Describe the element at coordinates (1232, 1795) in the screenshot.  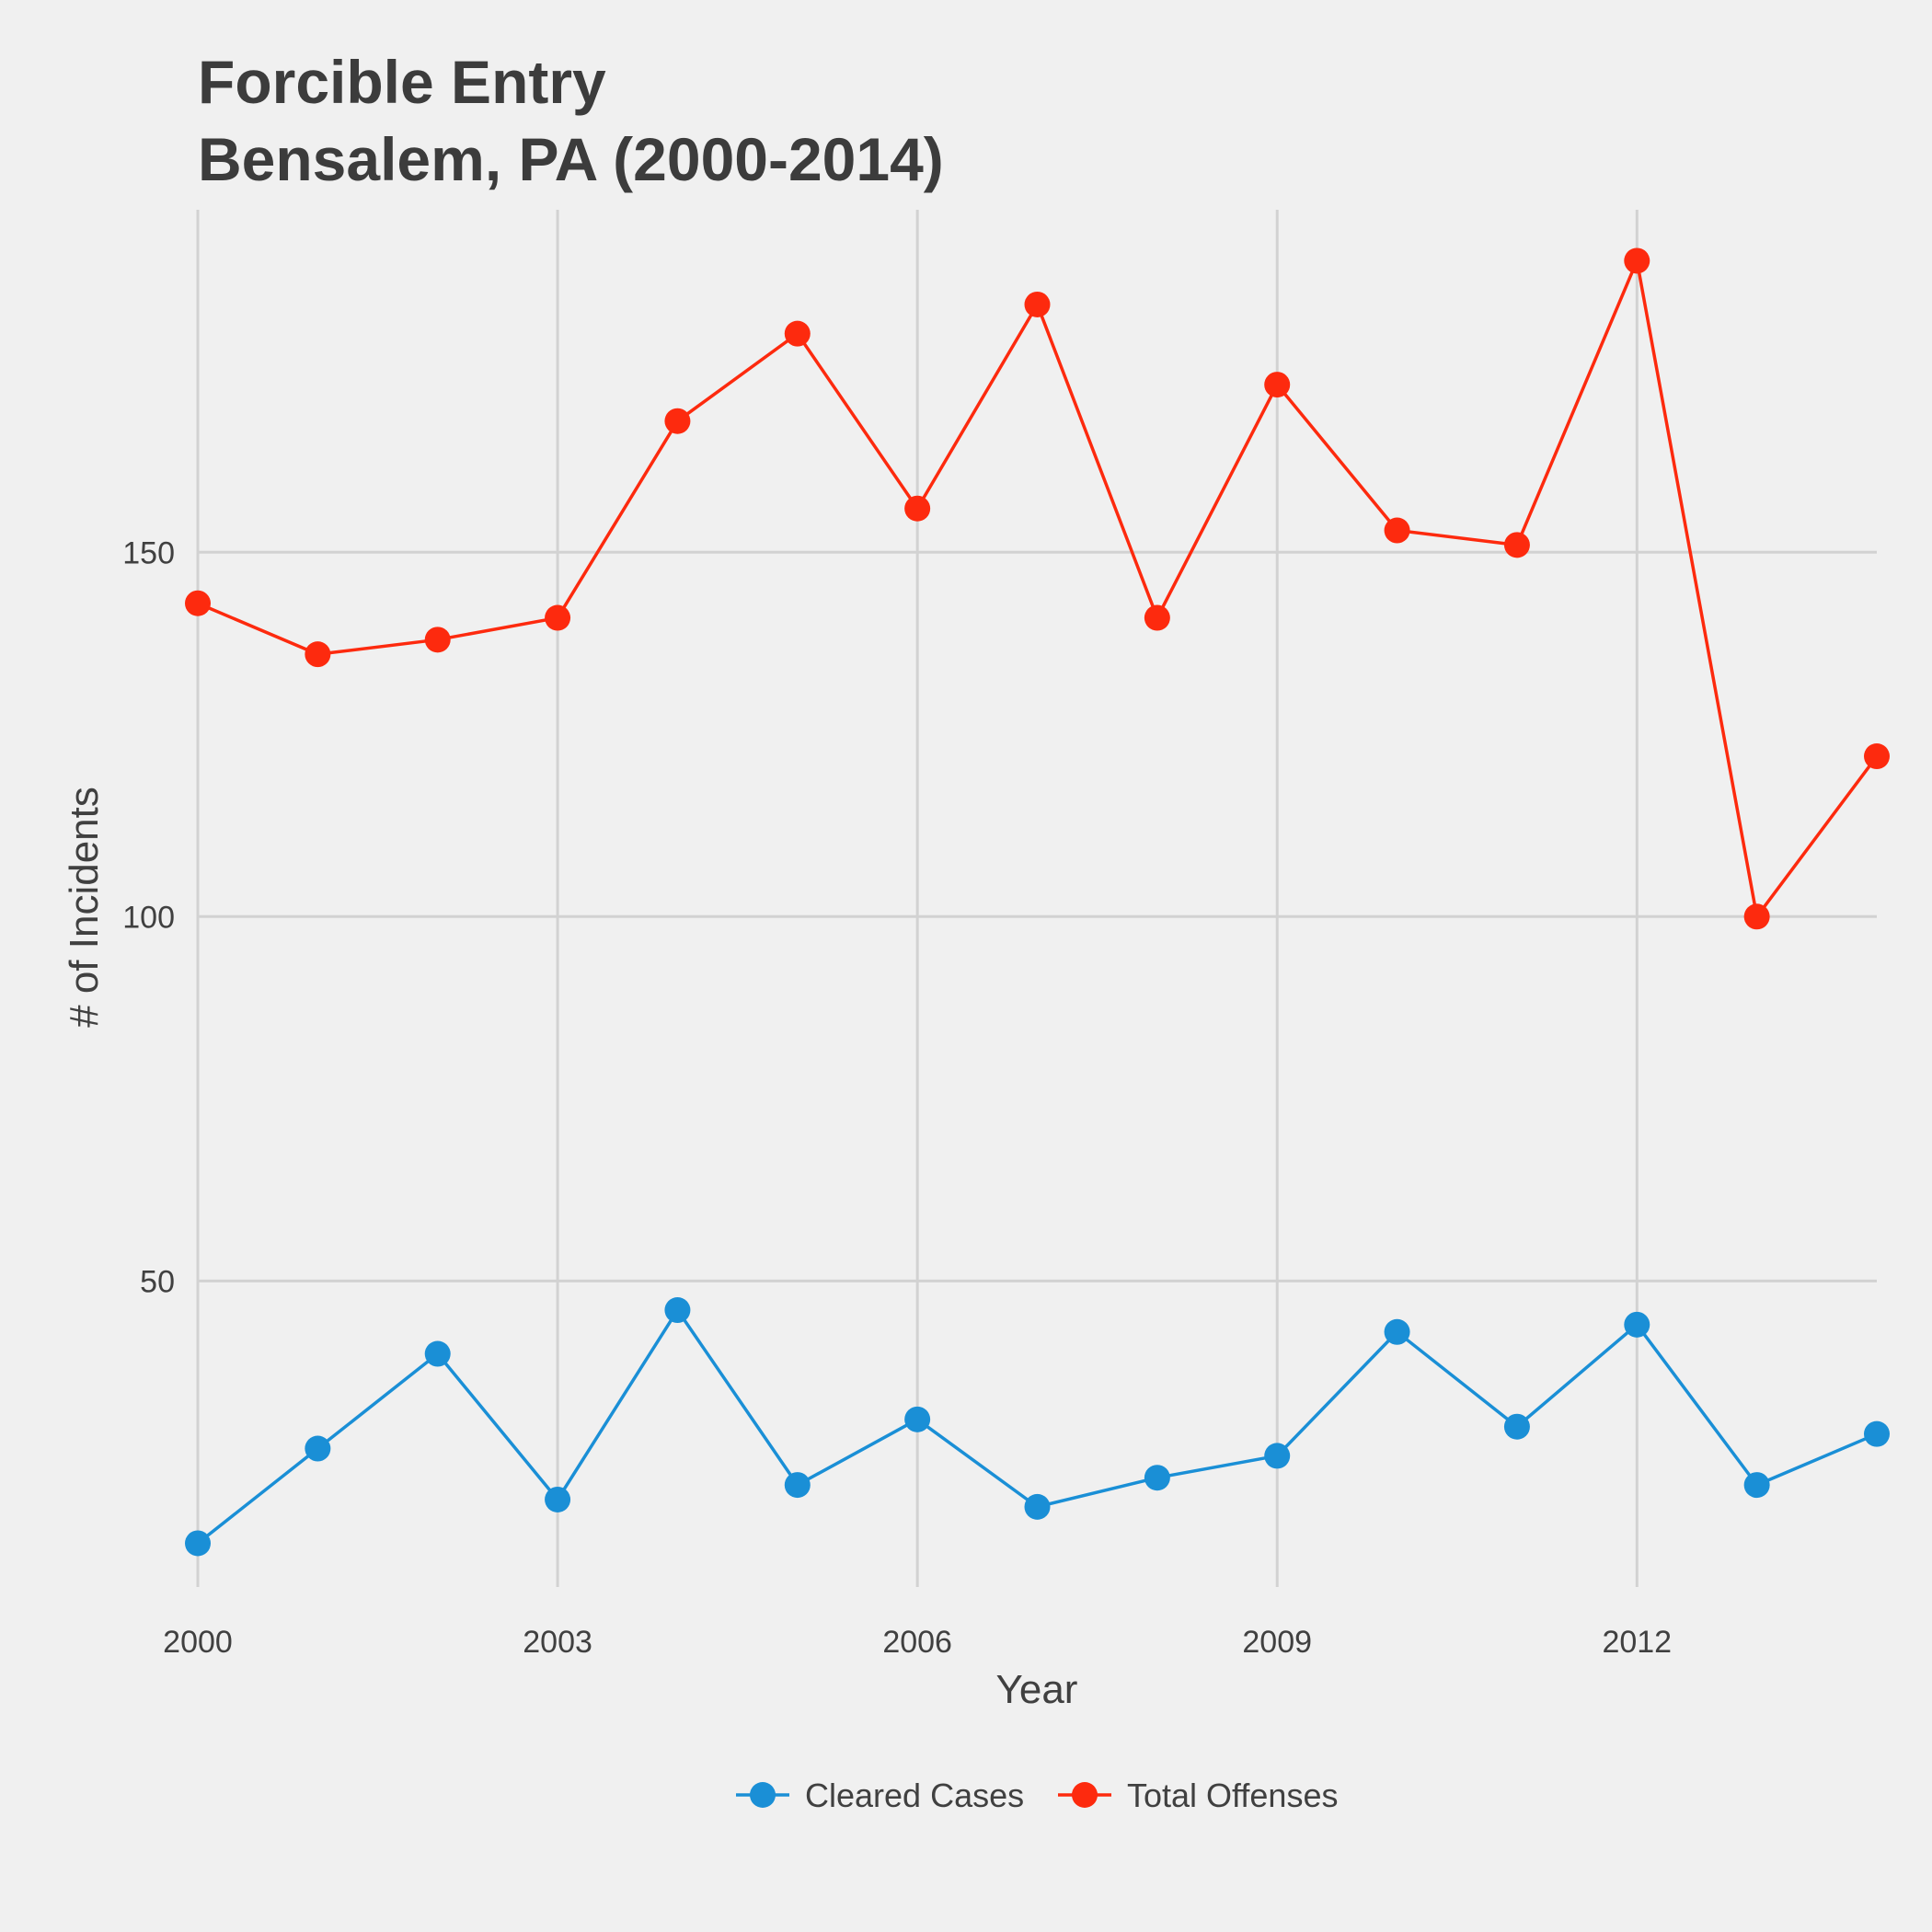
I see `legend-label: Total Offenses` at that location.